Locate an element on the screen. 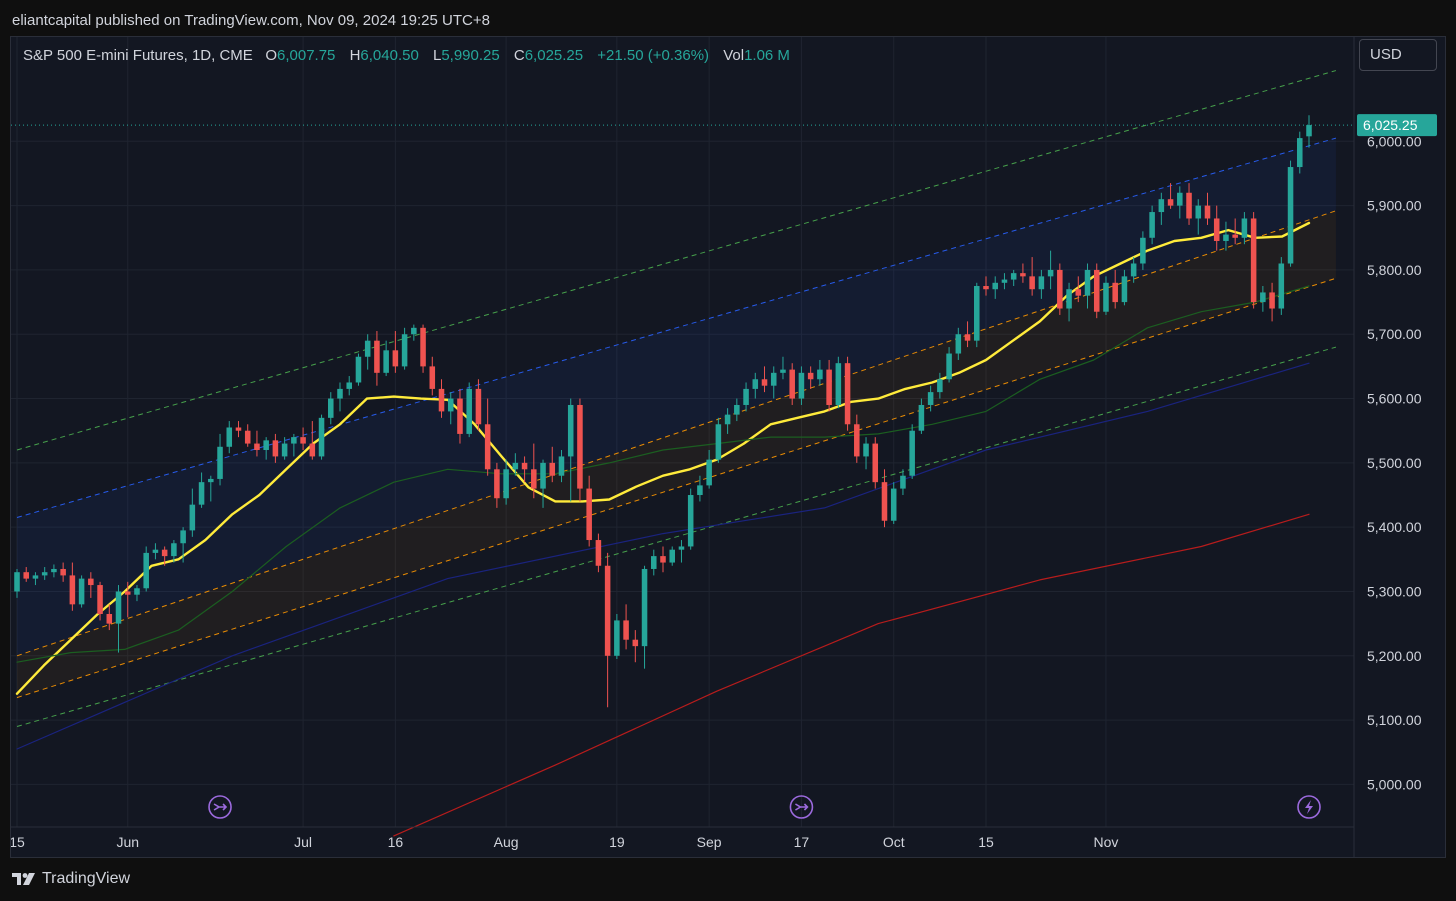 Image resolution: width=1456 pixels, height=901 pixels. brand: TradingView is located at coordinates (71, 879).